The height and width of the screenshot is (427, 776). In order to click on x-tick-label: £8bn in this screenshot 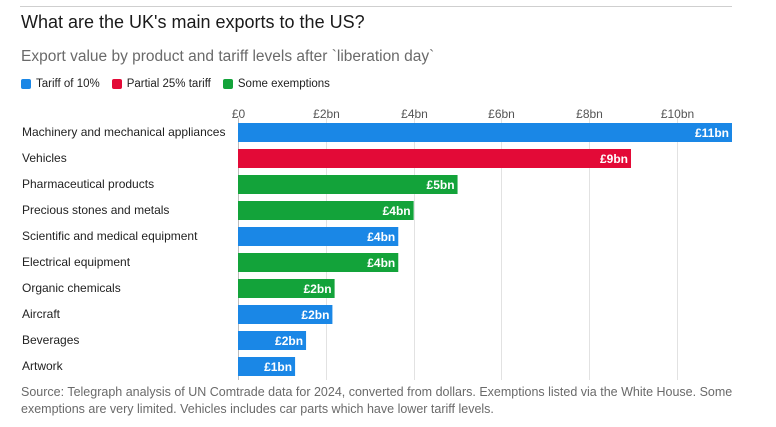, I will do `click(589, 114)`.